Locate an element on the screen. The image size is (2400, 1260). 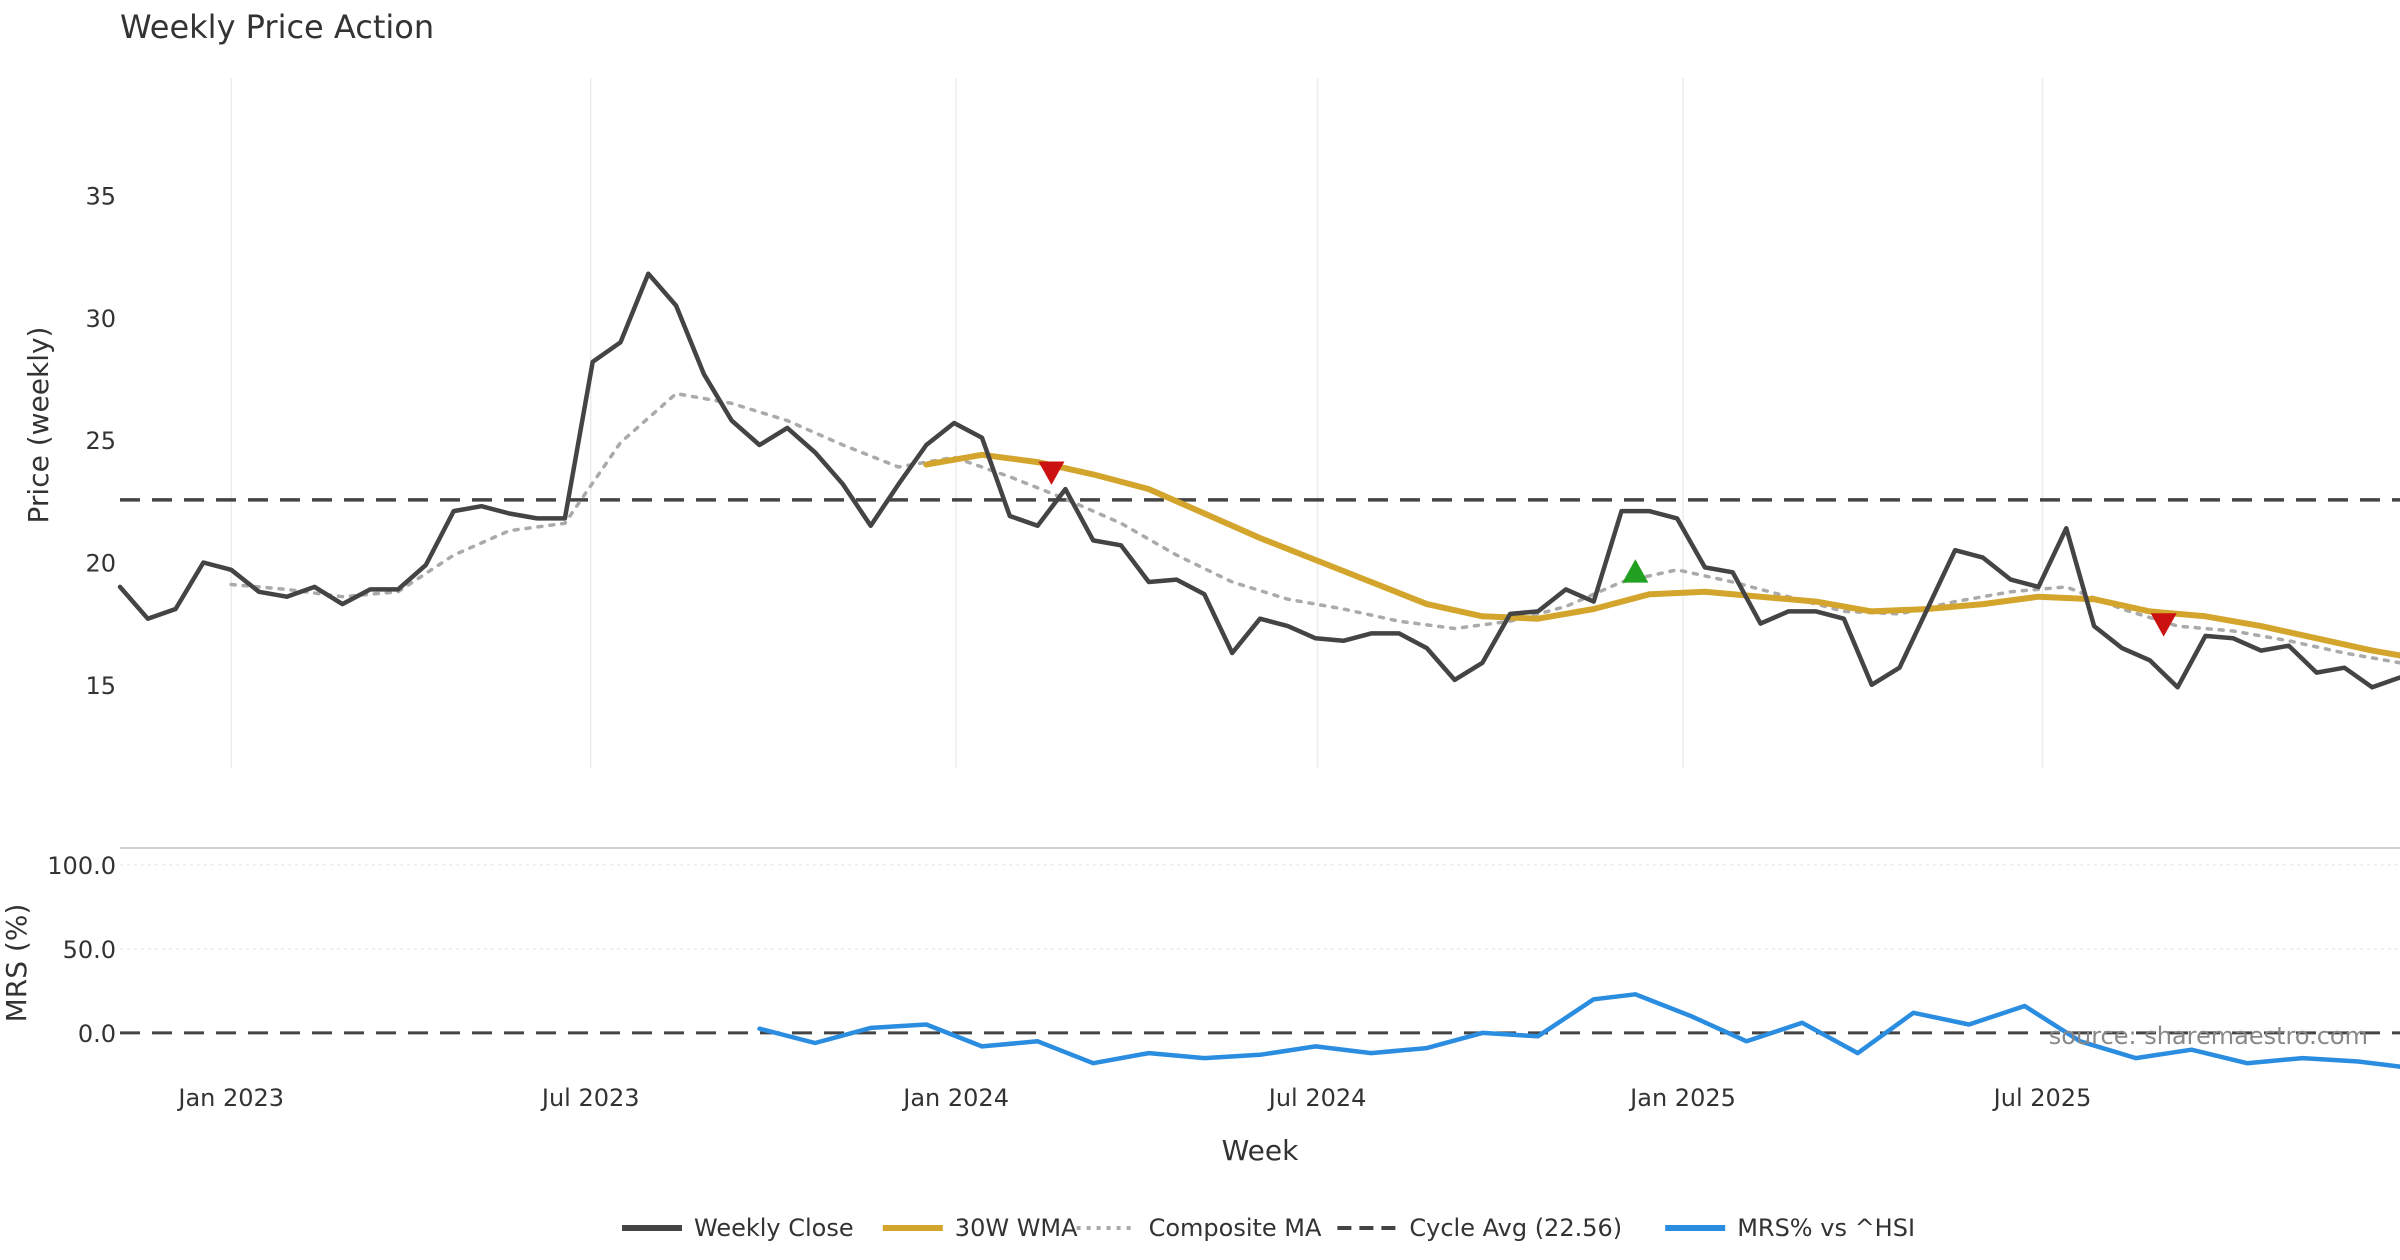
legend-label-30w-wma: 30W WMA is located at coordinates (1016, 1228).